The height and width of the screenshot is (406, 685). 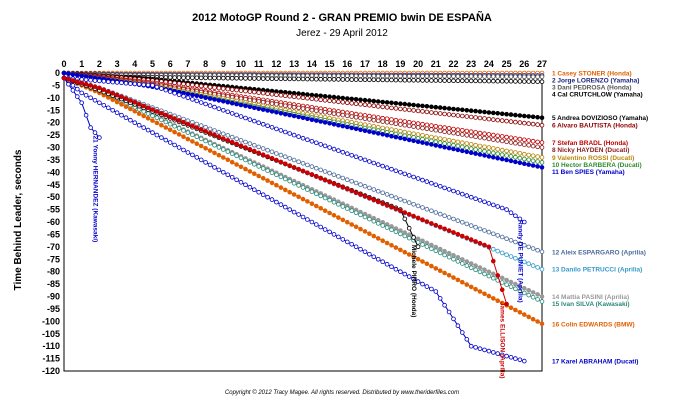 I want to click on x-tick-label: 15, so click(x=330, y=64).